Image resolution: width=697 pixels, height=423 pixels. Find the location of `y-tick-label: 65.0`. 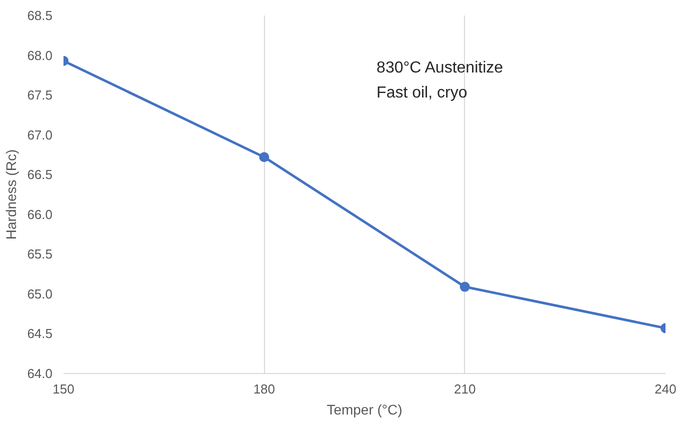

y-tick-label: 65.0 is located at coordinates (40, 294).